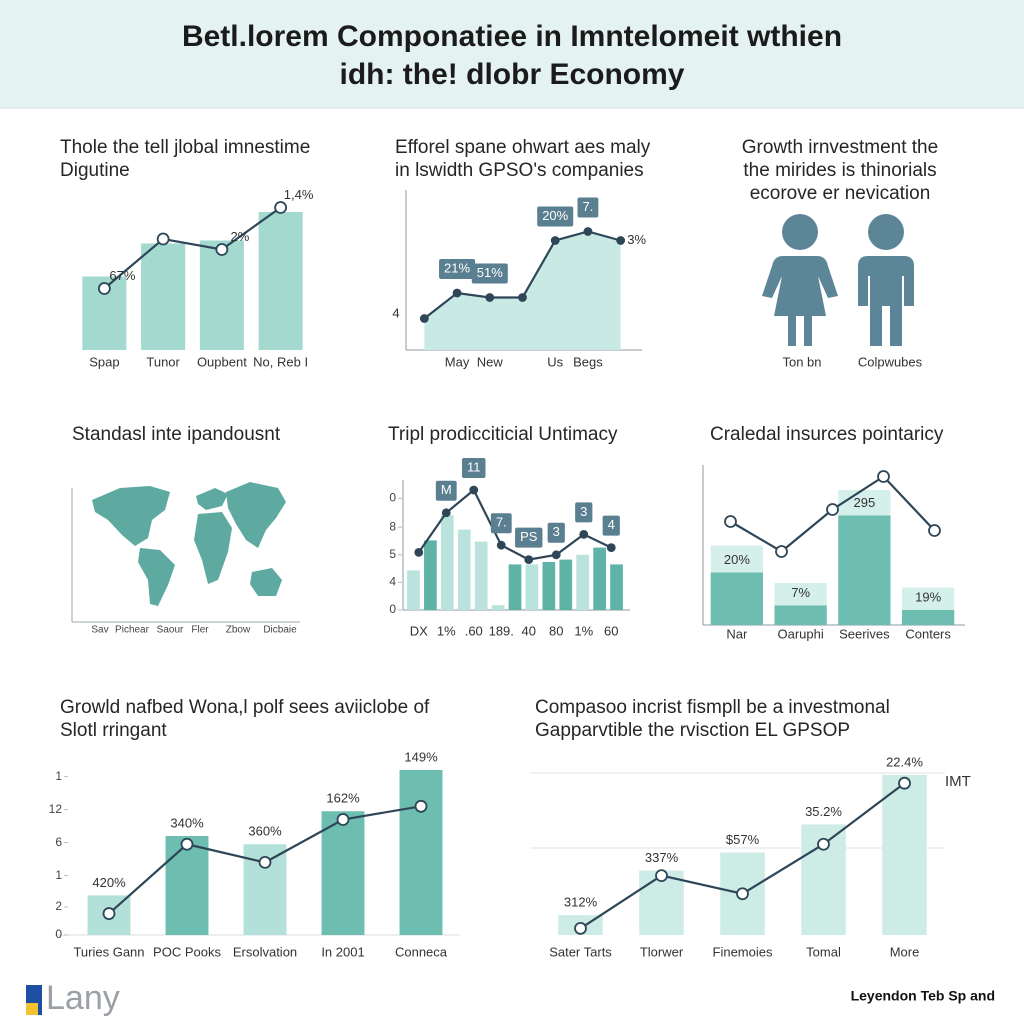  I want to click on point-label: 4, so click(611, 524).